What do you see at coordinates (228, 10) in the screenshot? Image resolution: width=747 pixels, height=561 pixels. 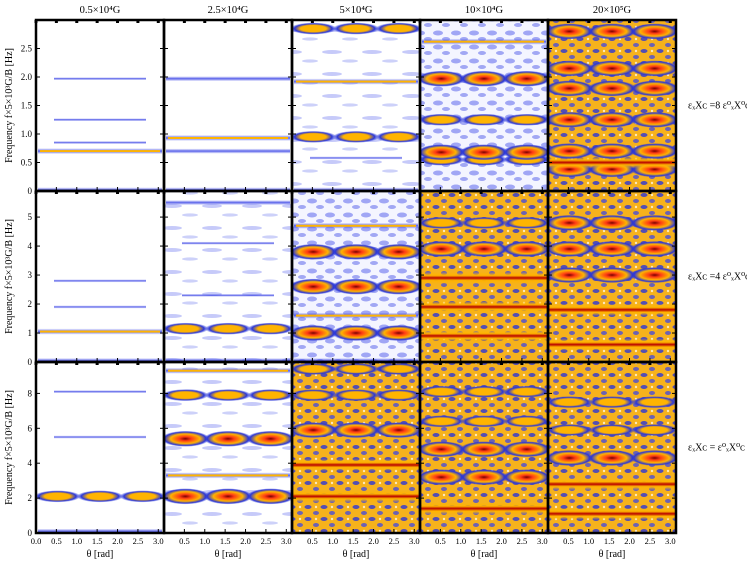 I see `column-title: 2.5×10⁴G` at bounding box center [228, 10].